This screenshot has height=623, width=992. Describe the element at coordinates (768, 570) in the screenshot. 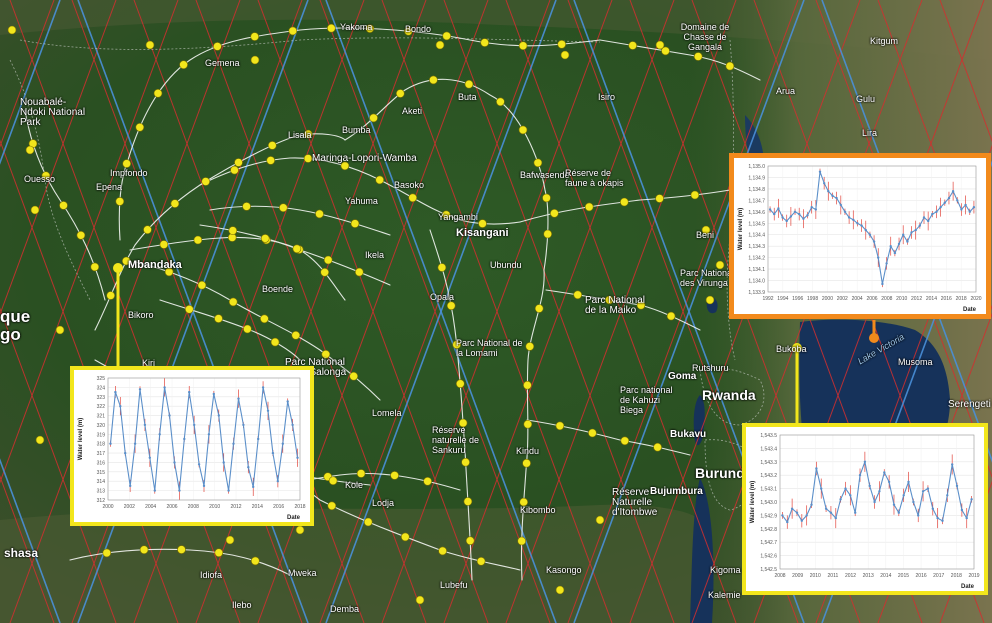

I see `y-tick-label: 1,542.5` at that location.